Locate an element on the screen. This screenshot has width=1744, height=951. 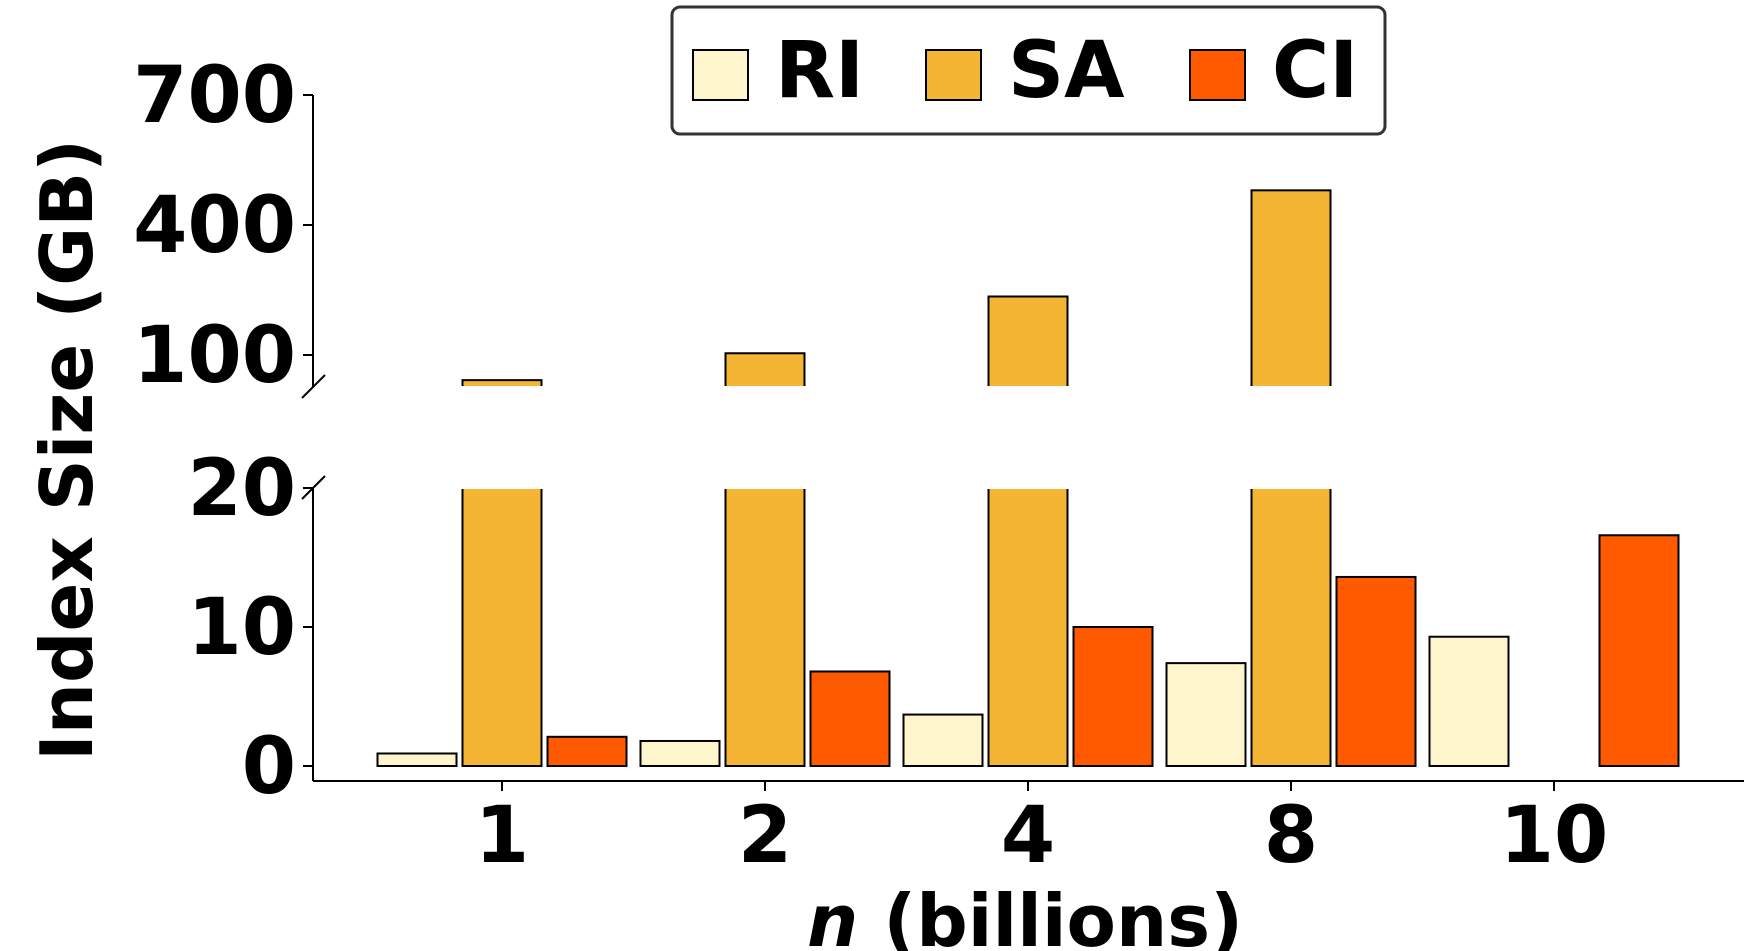
bar-sa-1-upper is located at coordinates (502, 383).